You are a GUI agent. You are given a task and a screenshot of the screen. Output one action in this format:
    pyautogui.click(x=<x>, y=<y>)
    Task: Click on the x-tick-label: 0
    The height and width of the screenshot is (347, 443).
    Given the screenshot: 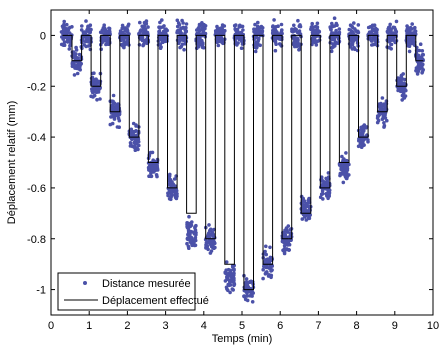 What is the action you would take?
    pyautogui.click(x=51, y=326)
    